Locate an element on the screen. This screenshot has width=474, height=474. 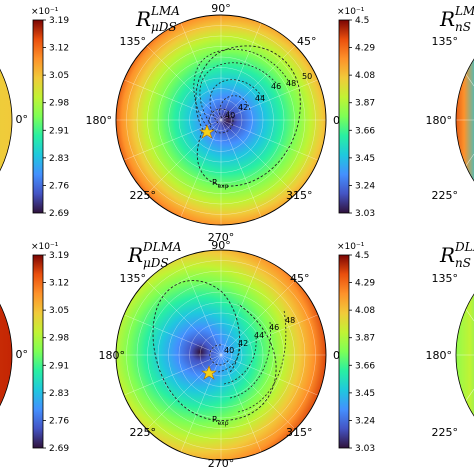
colorbar-tick-label: 2.69 is located at coordinates (59, 214).